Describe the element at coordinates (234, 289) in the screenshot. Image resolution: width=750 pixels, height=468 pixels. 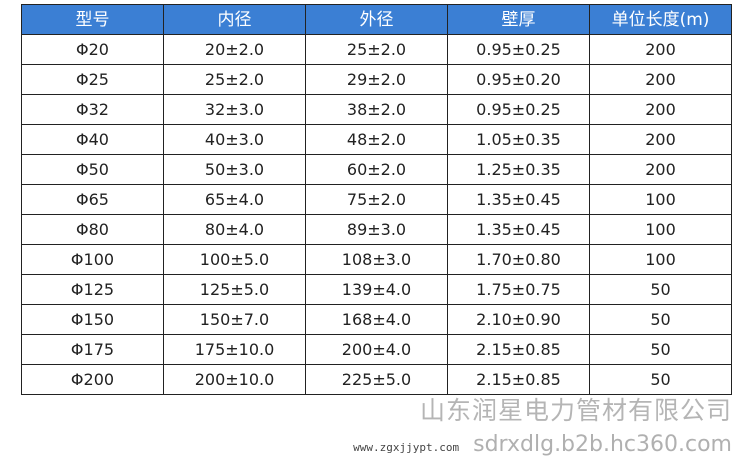
I see `table-cell: 125±5.0` at that location.